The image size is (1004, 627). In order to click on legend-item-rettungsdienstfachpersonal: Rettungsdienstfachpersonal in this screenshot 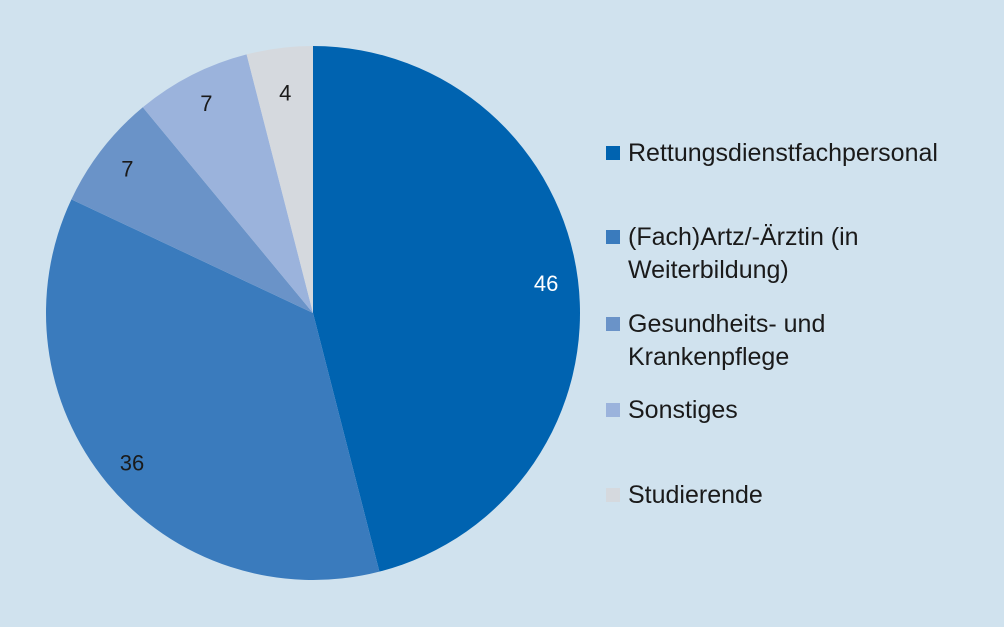, I will do `click(792, 153)`.